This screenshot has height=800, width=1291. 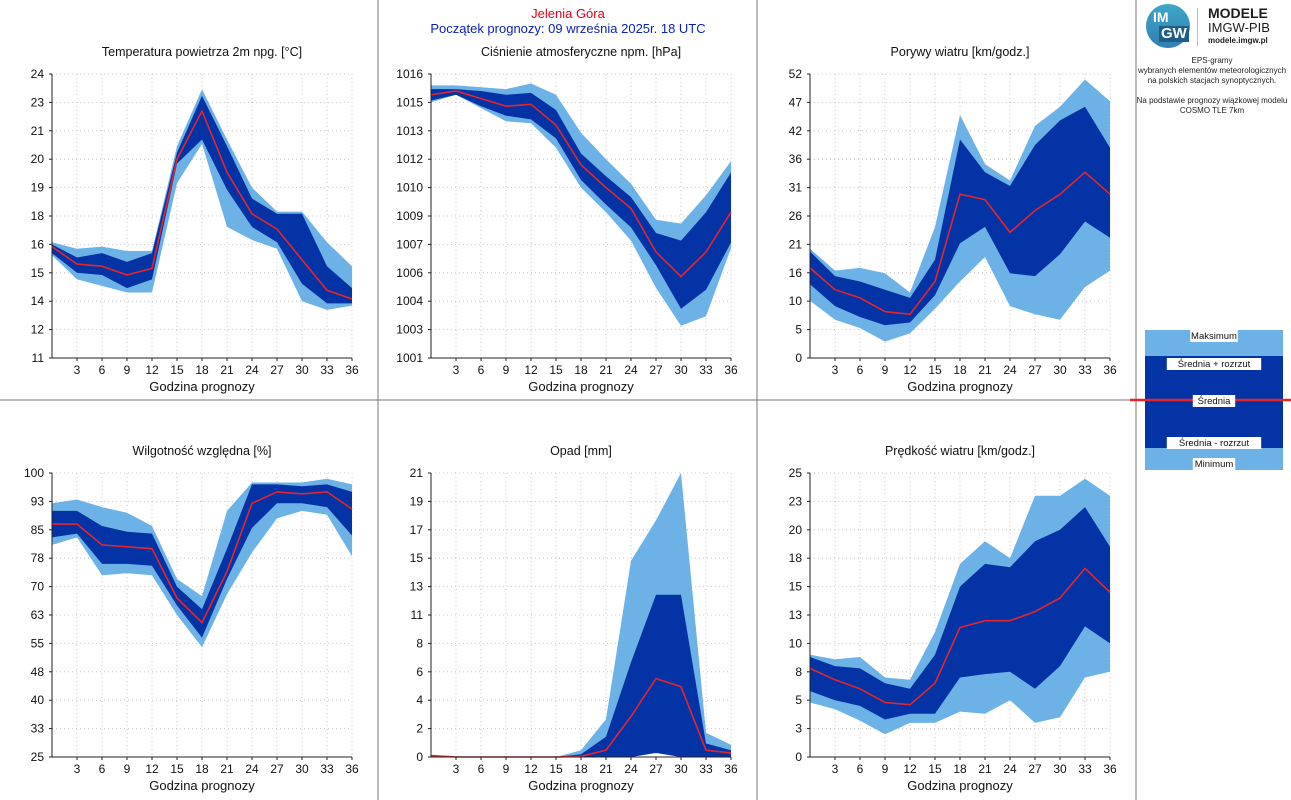 I want to click on y-tick-label: 33, so click(x=38, y=729).